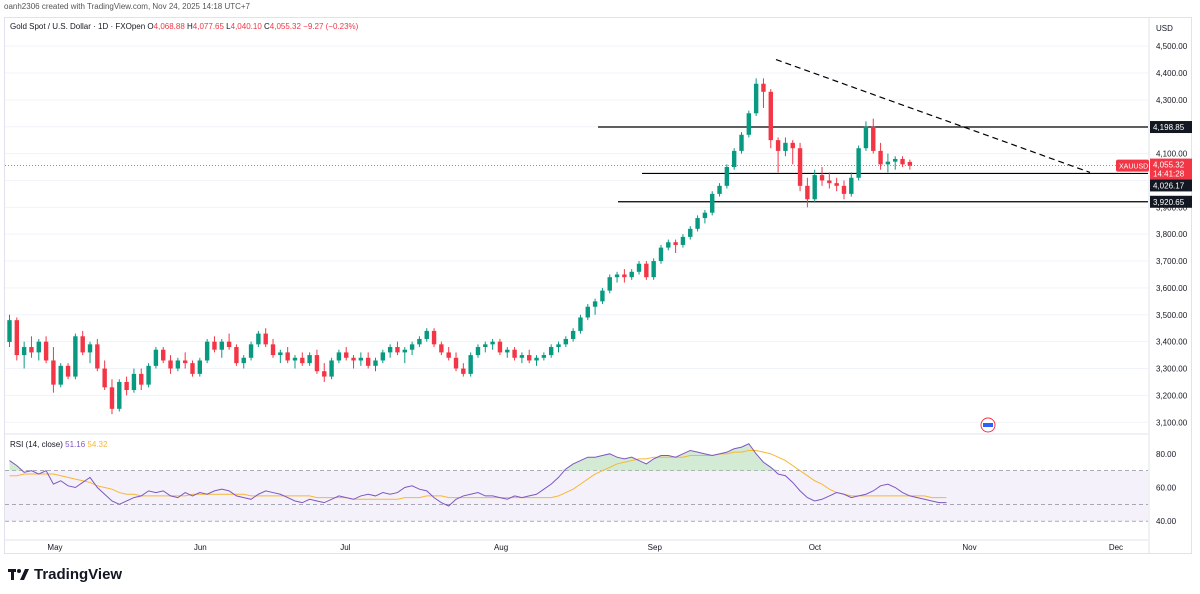 This screenshot has height=594, width=1200. Describe the element at coordinates (1172, 207) in the screenshot. I see `price-tick-label: 3,900.00` at that location.